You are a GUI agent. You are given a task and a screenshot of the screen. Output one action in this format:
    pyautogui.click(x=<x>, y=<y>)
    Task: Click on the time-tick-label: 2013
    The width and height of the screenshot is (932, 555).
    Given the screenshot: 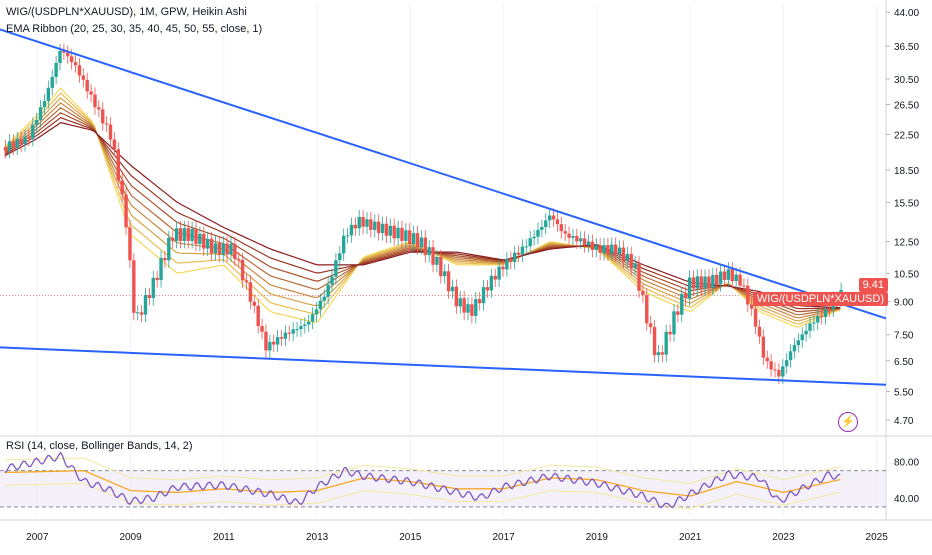 What is the action you would take?
    pyautogui.click(x=317, y=537)
    